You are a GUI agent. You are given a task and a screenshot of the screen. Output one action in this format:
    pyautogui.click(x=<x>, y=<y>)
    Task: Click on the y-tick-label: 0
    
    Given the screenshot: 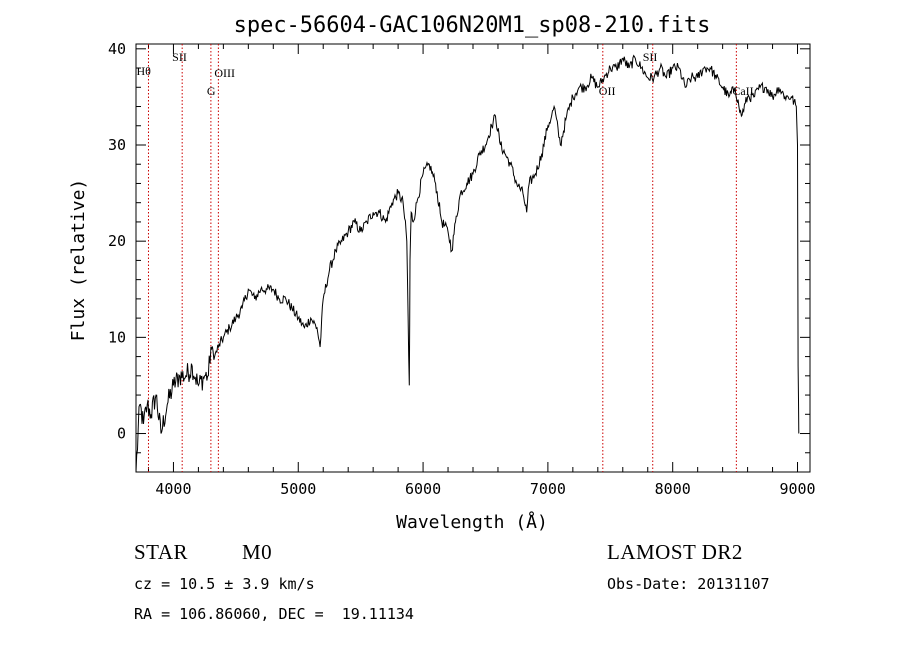 What is the action you would take?
    pyautogui.click(x=121, y=434)
    